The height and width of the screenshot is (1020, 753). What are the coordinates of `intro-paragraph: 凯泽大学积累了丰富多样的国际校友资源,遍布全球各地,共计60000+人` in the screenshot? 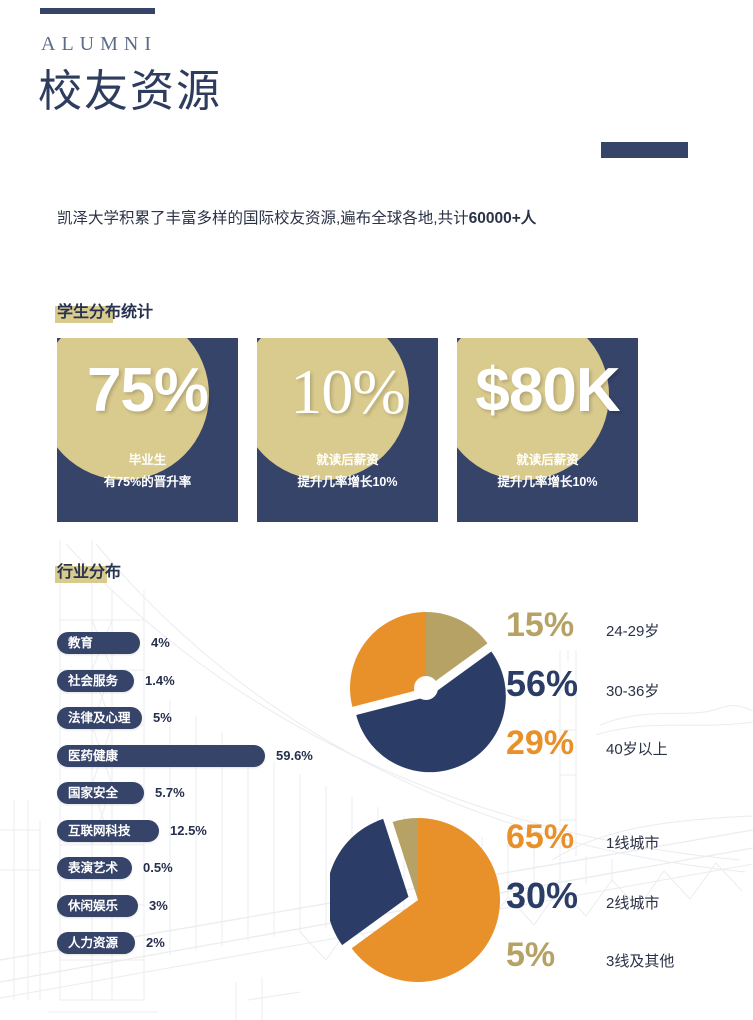 It's located at (377, 218).